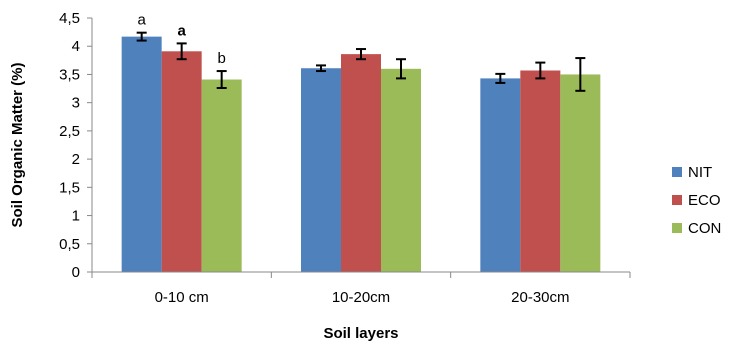 The height and width of the screenshot is (345, 734). I want to click on legend-item-eco: ECO, so click(696, 200).